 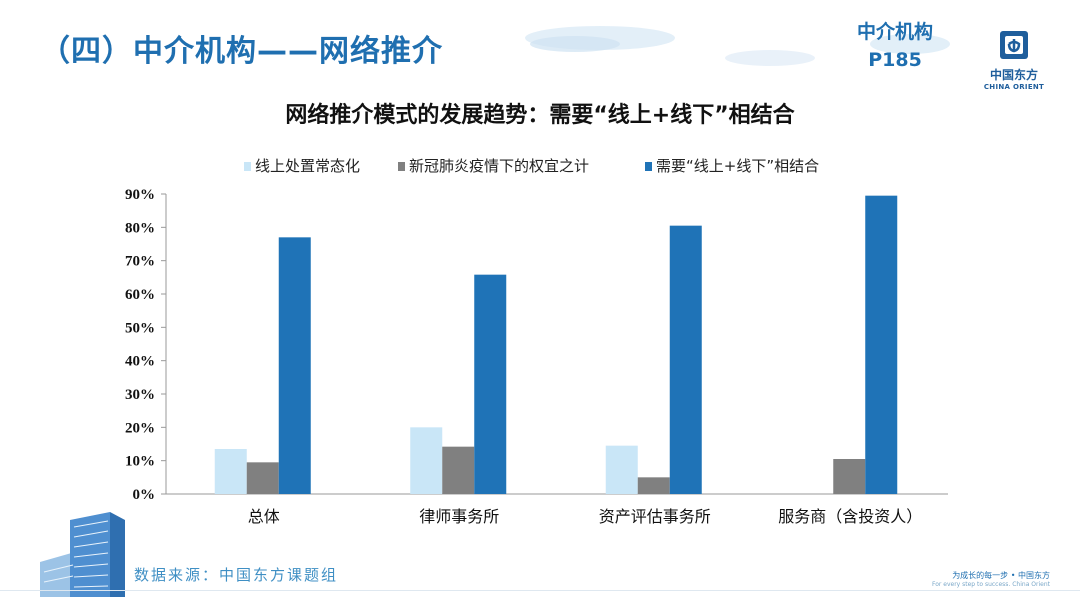 What do you see at coordinates (850, 516) in the screenshot?
I see `x-tick-label: 服务商（含投资人）` at bounding box center [850, 516].